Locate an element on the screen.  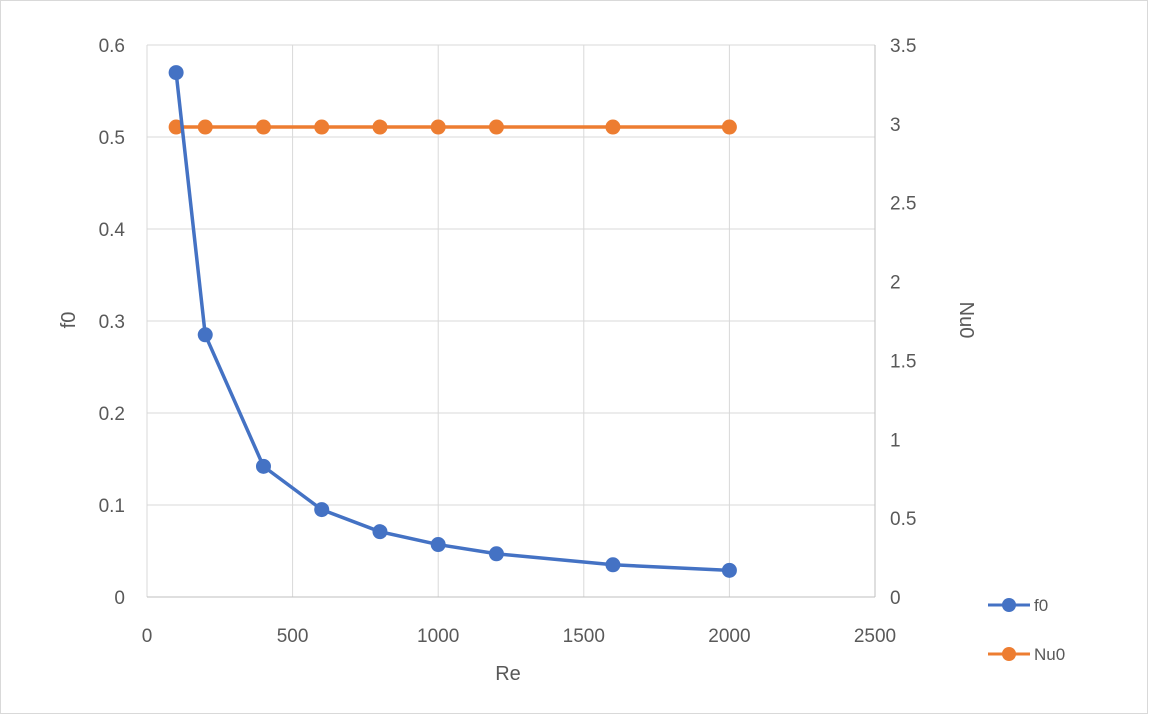
y2-tick-label: 3.5 is located at coordinates (903, 46).